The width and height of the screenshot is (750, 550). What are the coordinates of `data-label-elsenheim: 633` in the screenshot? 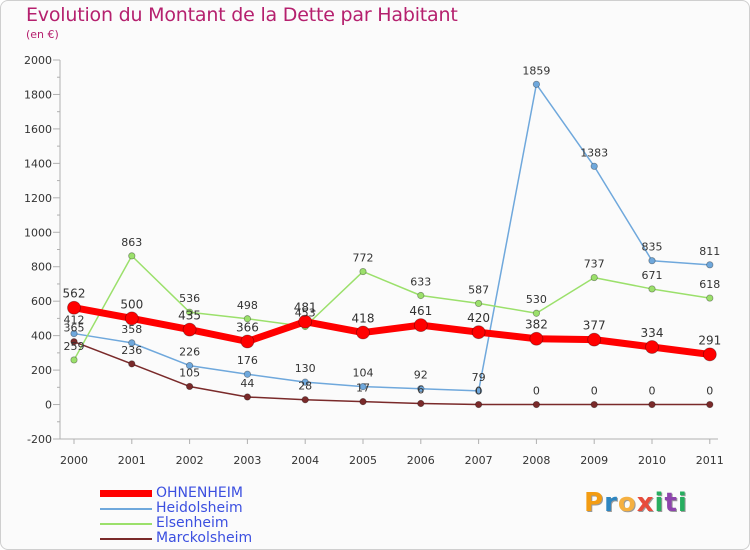 It's located at (420, 281).